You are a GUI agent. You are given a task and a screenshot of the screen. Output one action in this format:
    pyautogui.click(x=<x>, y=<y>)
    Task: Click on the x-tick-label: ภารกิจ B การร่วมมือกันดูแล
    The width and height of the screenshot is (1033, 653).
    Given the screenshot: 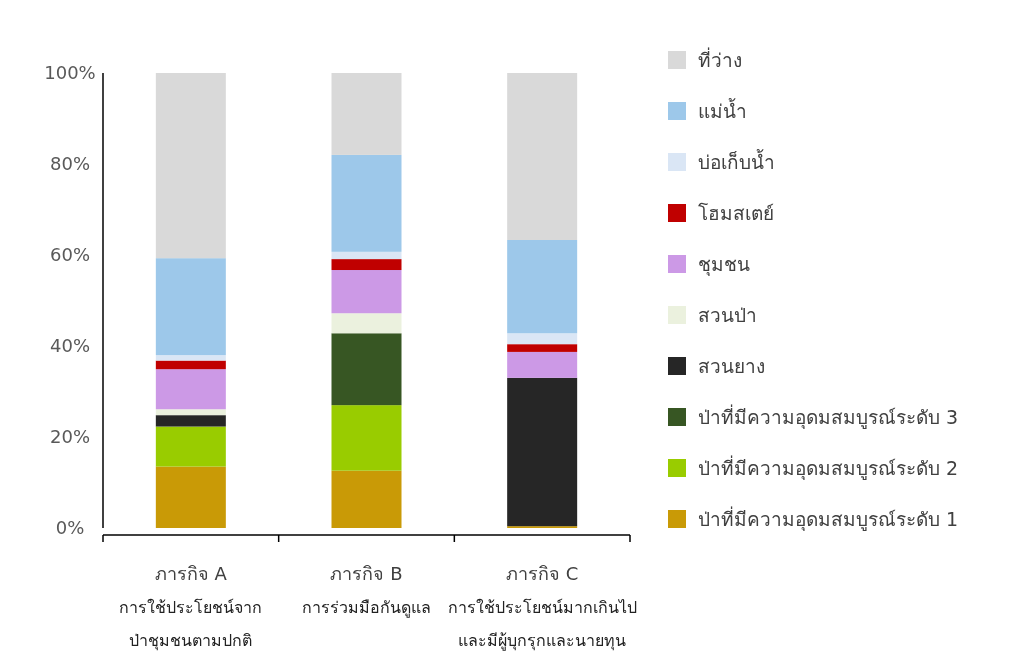 What is the action you would take?
    pyautogui.click(x=366, y=590)
    